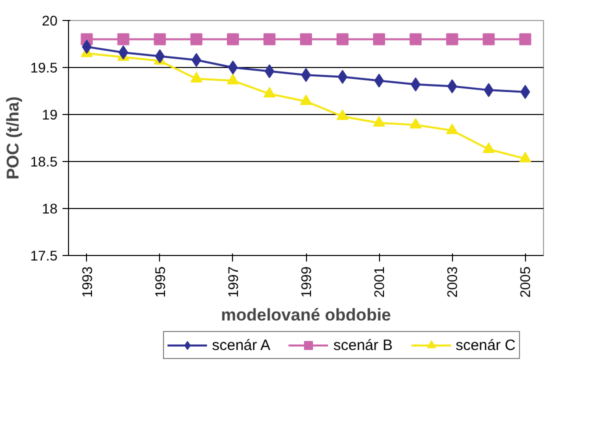 This screenshot has height=433, width=614. What do you see at coordinates (44, 256) in the screenshot?
I see `y-tick-label: 17.5` at bounding box center [44, 256].